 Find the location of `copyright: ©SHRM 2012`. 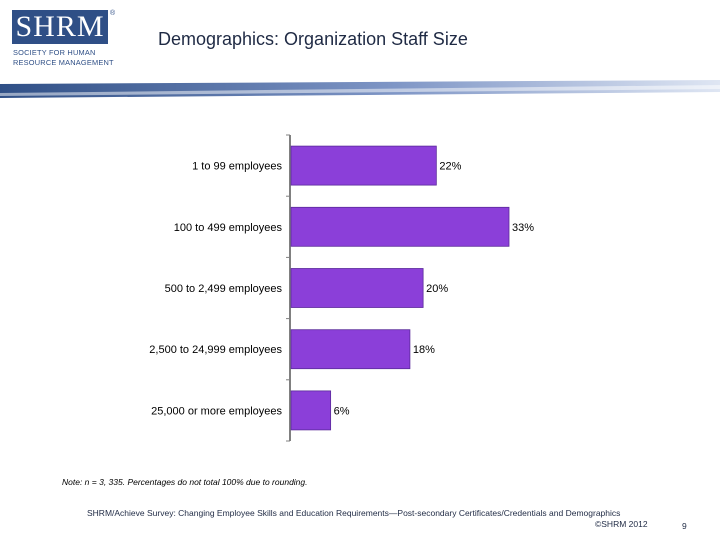

copyright: ©SHRM 2012 is located at coordinates (621, 524).